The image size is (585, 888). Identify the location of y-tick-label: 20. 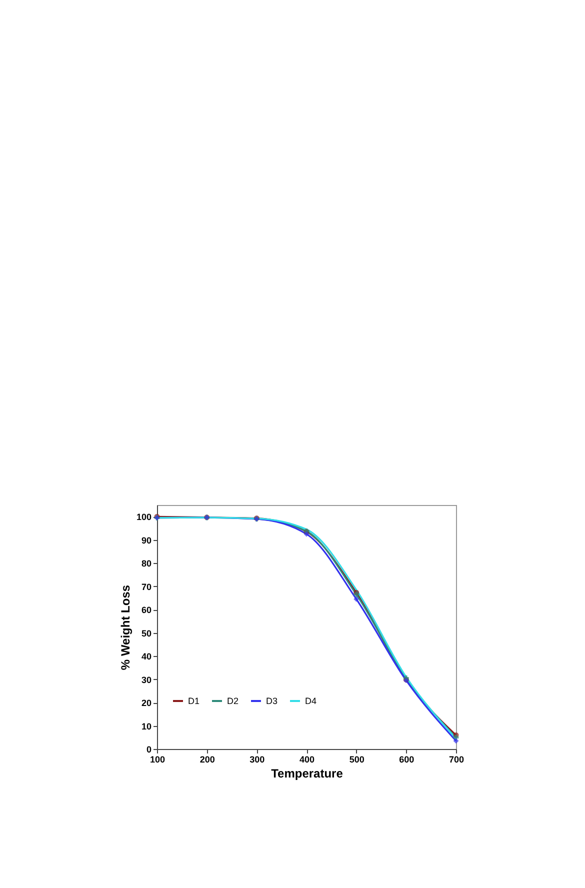
(146, 703).